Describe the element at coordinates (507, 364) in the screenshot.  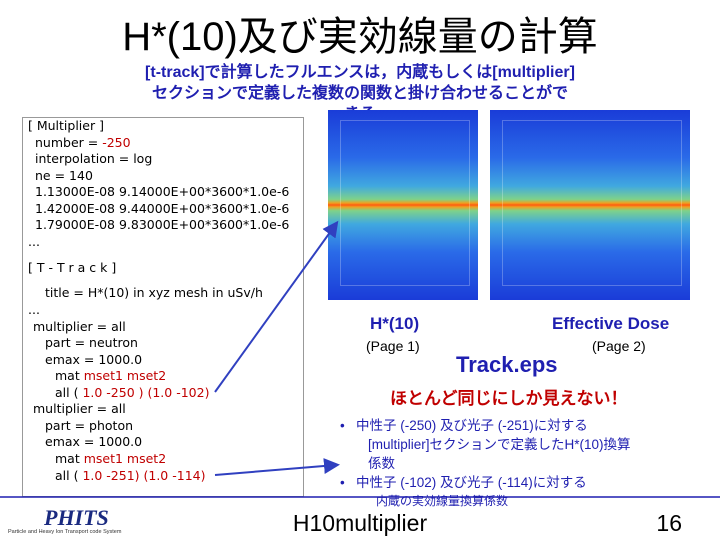
I see `file-name: Track.eps` at that location.